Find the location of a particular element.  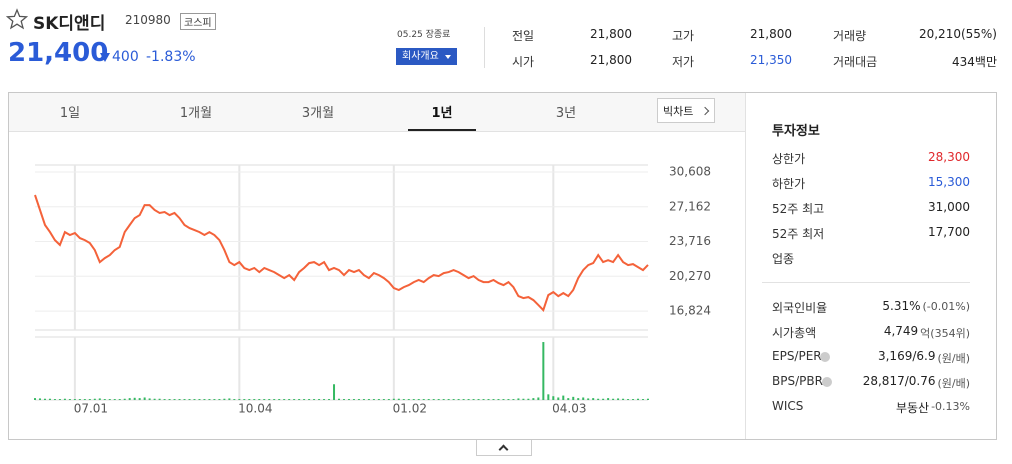

price-change: 400 is located at coordinates (125, 57).